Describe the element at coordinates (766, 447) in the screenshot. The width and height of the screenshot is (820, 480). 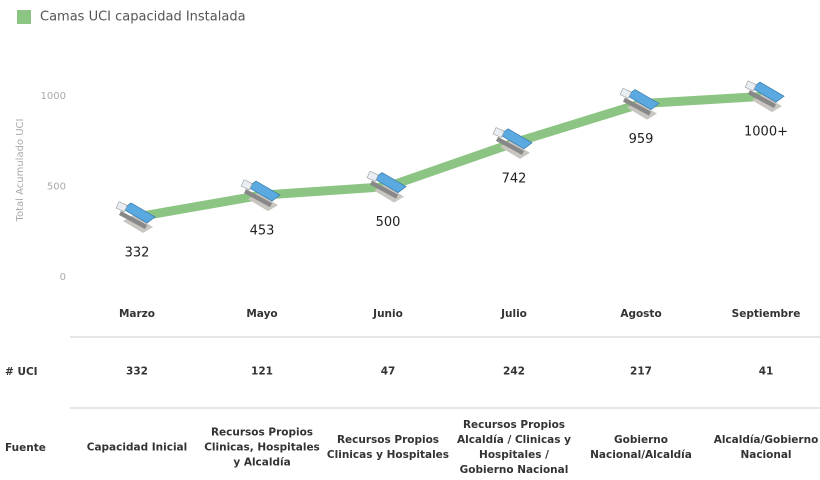
I see `table-cell: Alcaldía/Gobierno Nacional` at that location.